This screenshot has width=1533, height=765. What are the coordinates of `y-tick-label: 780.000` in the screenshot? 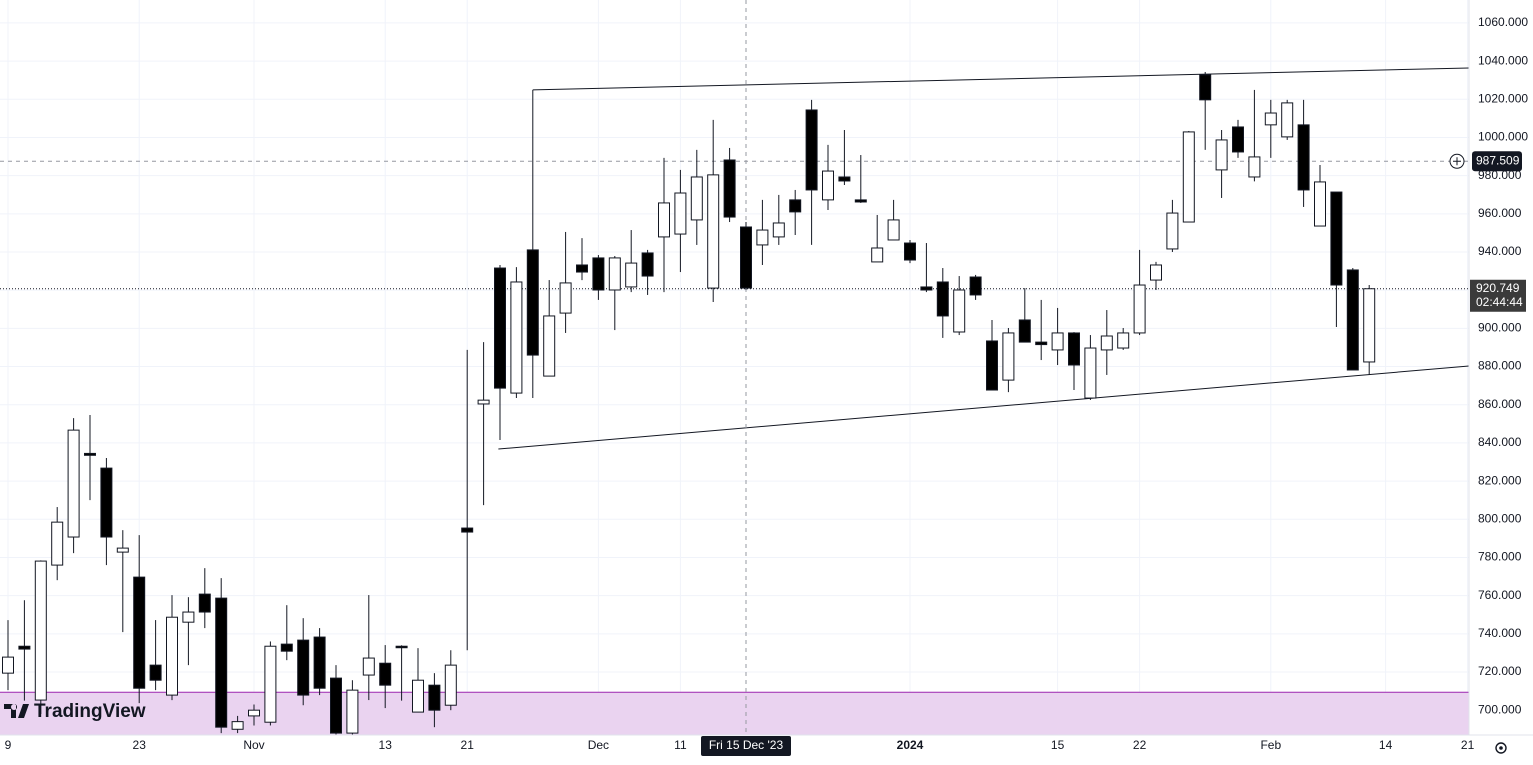 It's located at (1500, 557).